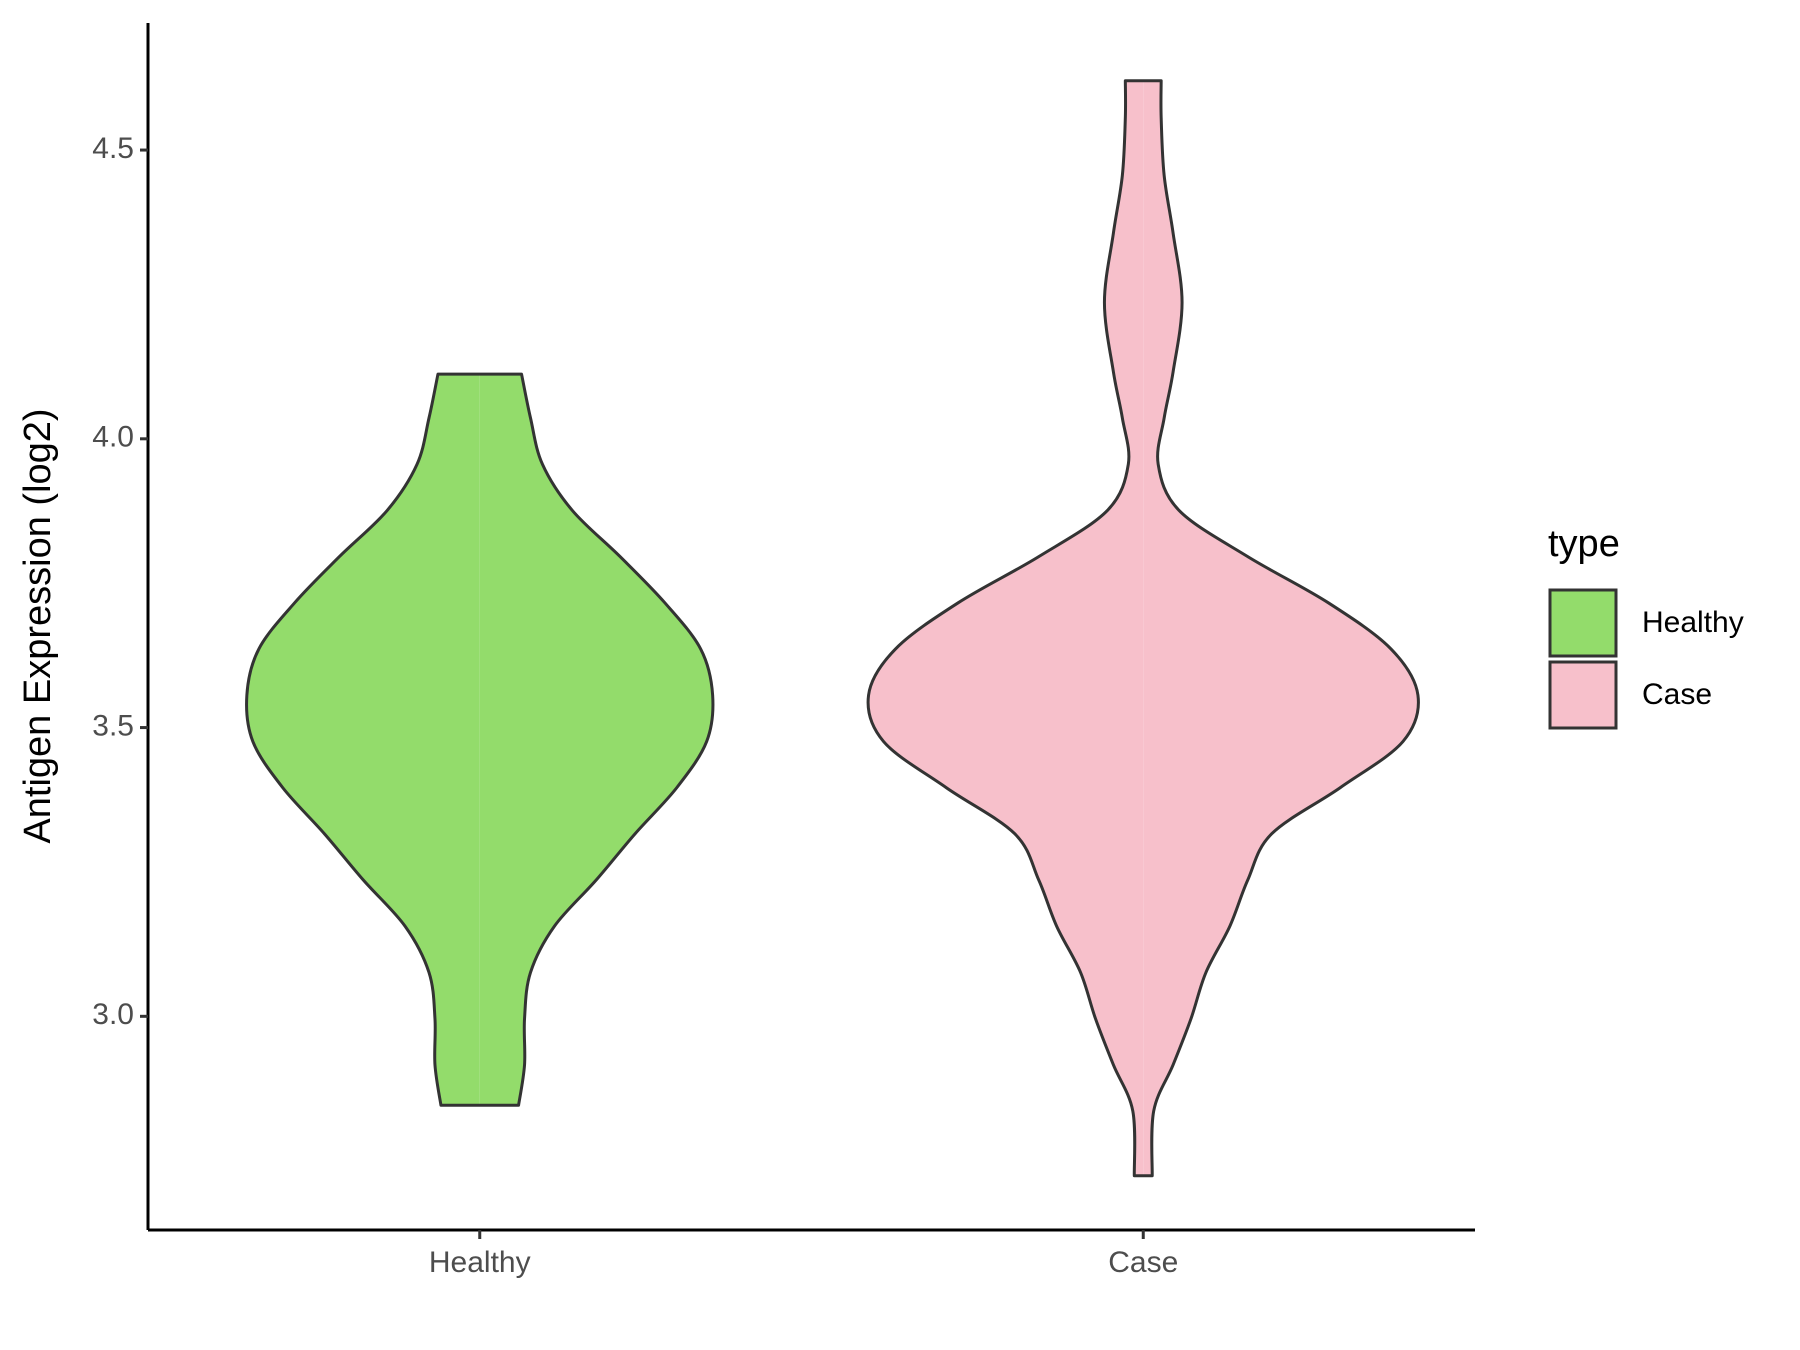 This screenshot has width=1800, height=1350. Describe the element at coordinates (1677, 694) in the screenshot. I see `legend-label: Case` at that location.